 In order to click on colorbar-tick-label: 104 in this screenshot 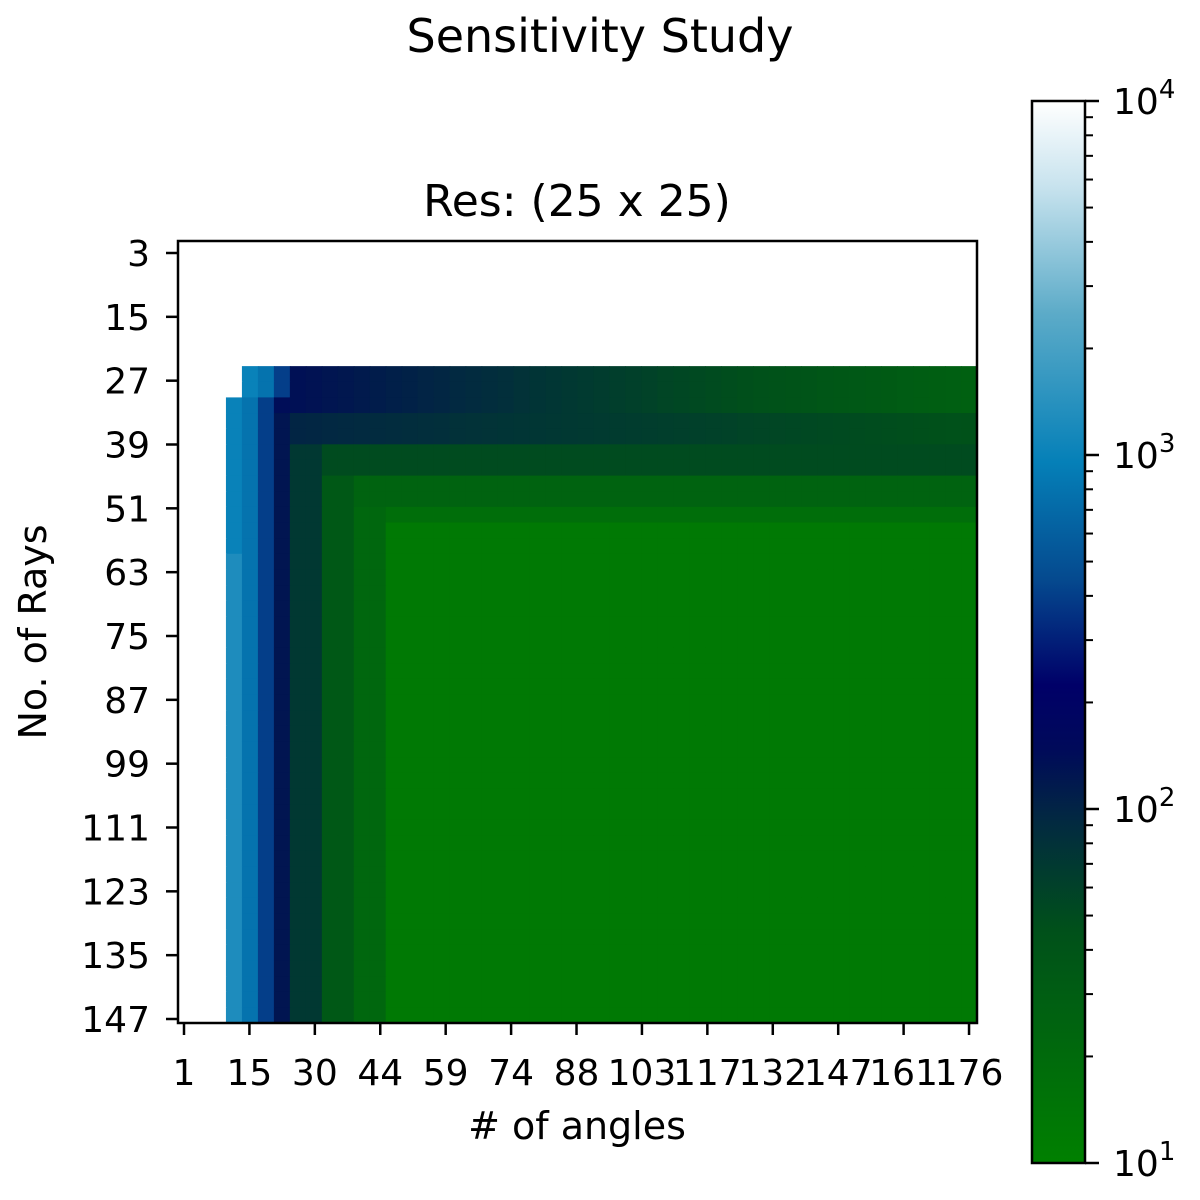, I will do `click(1144, 99)`.